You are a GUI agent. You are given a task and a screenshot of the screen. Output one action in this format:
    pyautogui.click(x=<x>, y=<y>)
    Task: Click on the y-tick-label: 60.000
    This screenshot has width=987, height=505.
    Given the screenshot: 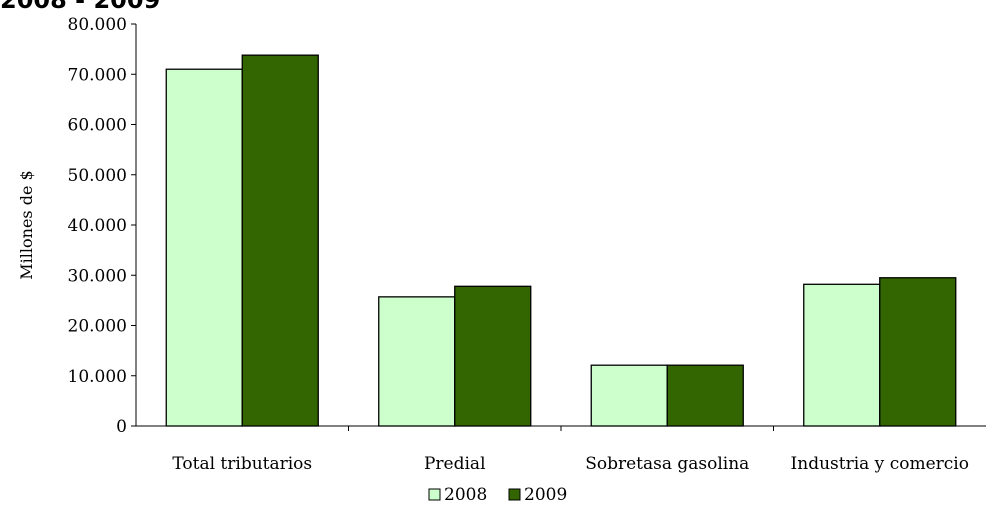 What is the action you would take?
    pyautogui.click(x=97, y=126)
    